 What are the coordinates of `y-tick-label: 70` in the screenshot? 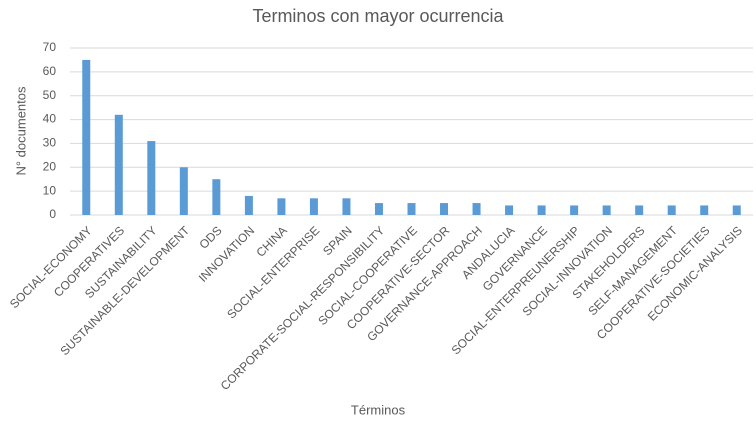 It's located at (50, 47).